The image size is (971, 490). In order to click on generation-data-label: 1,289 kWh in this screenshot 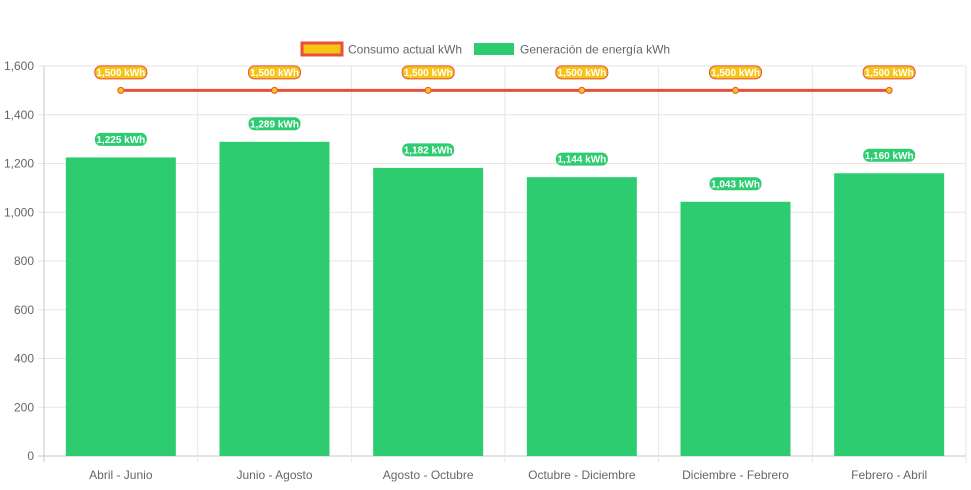, I will do `click(274, 124)`.